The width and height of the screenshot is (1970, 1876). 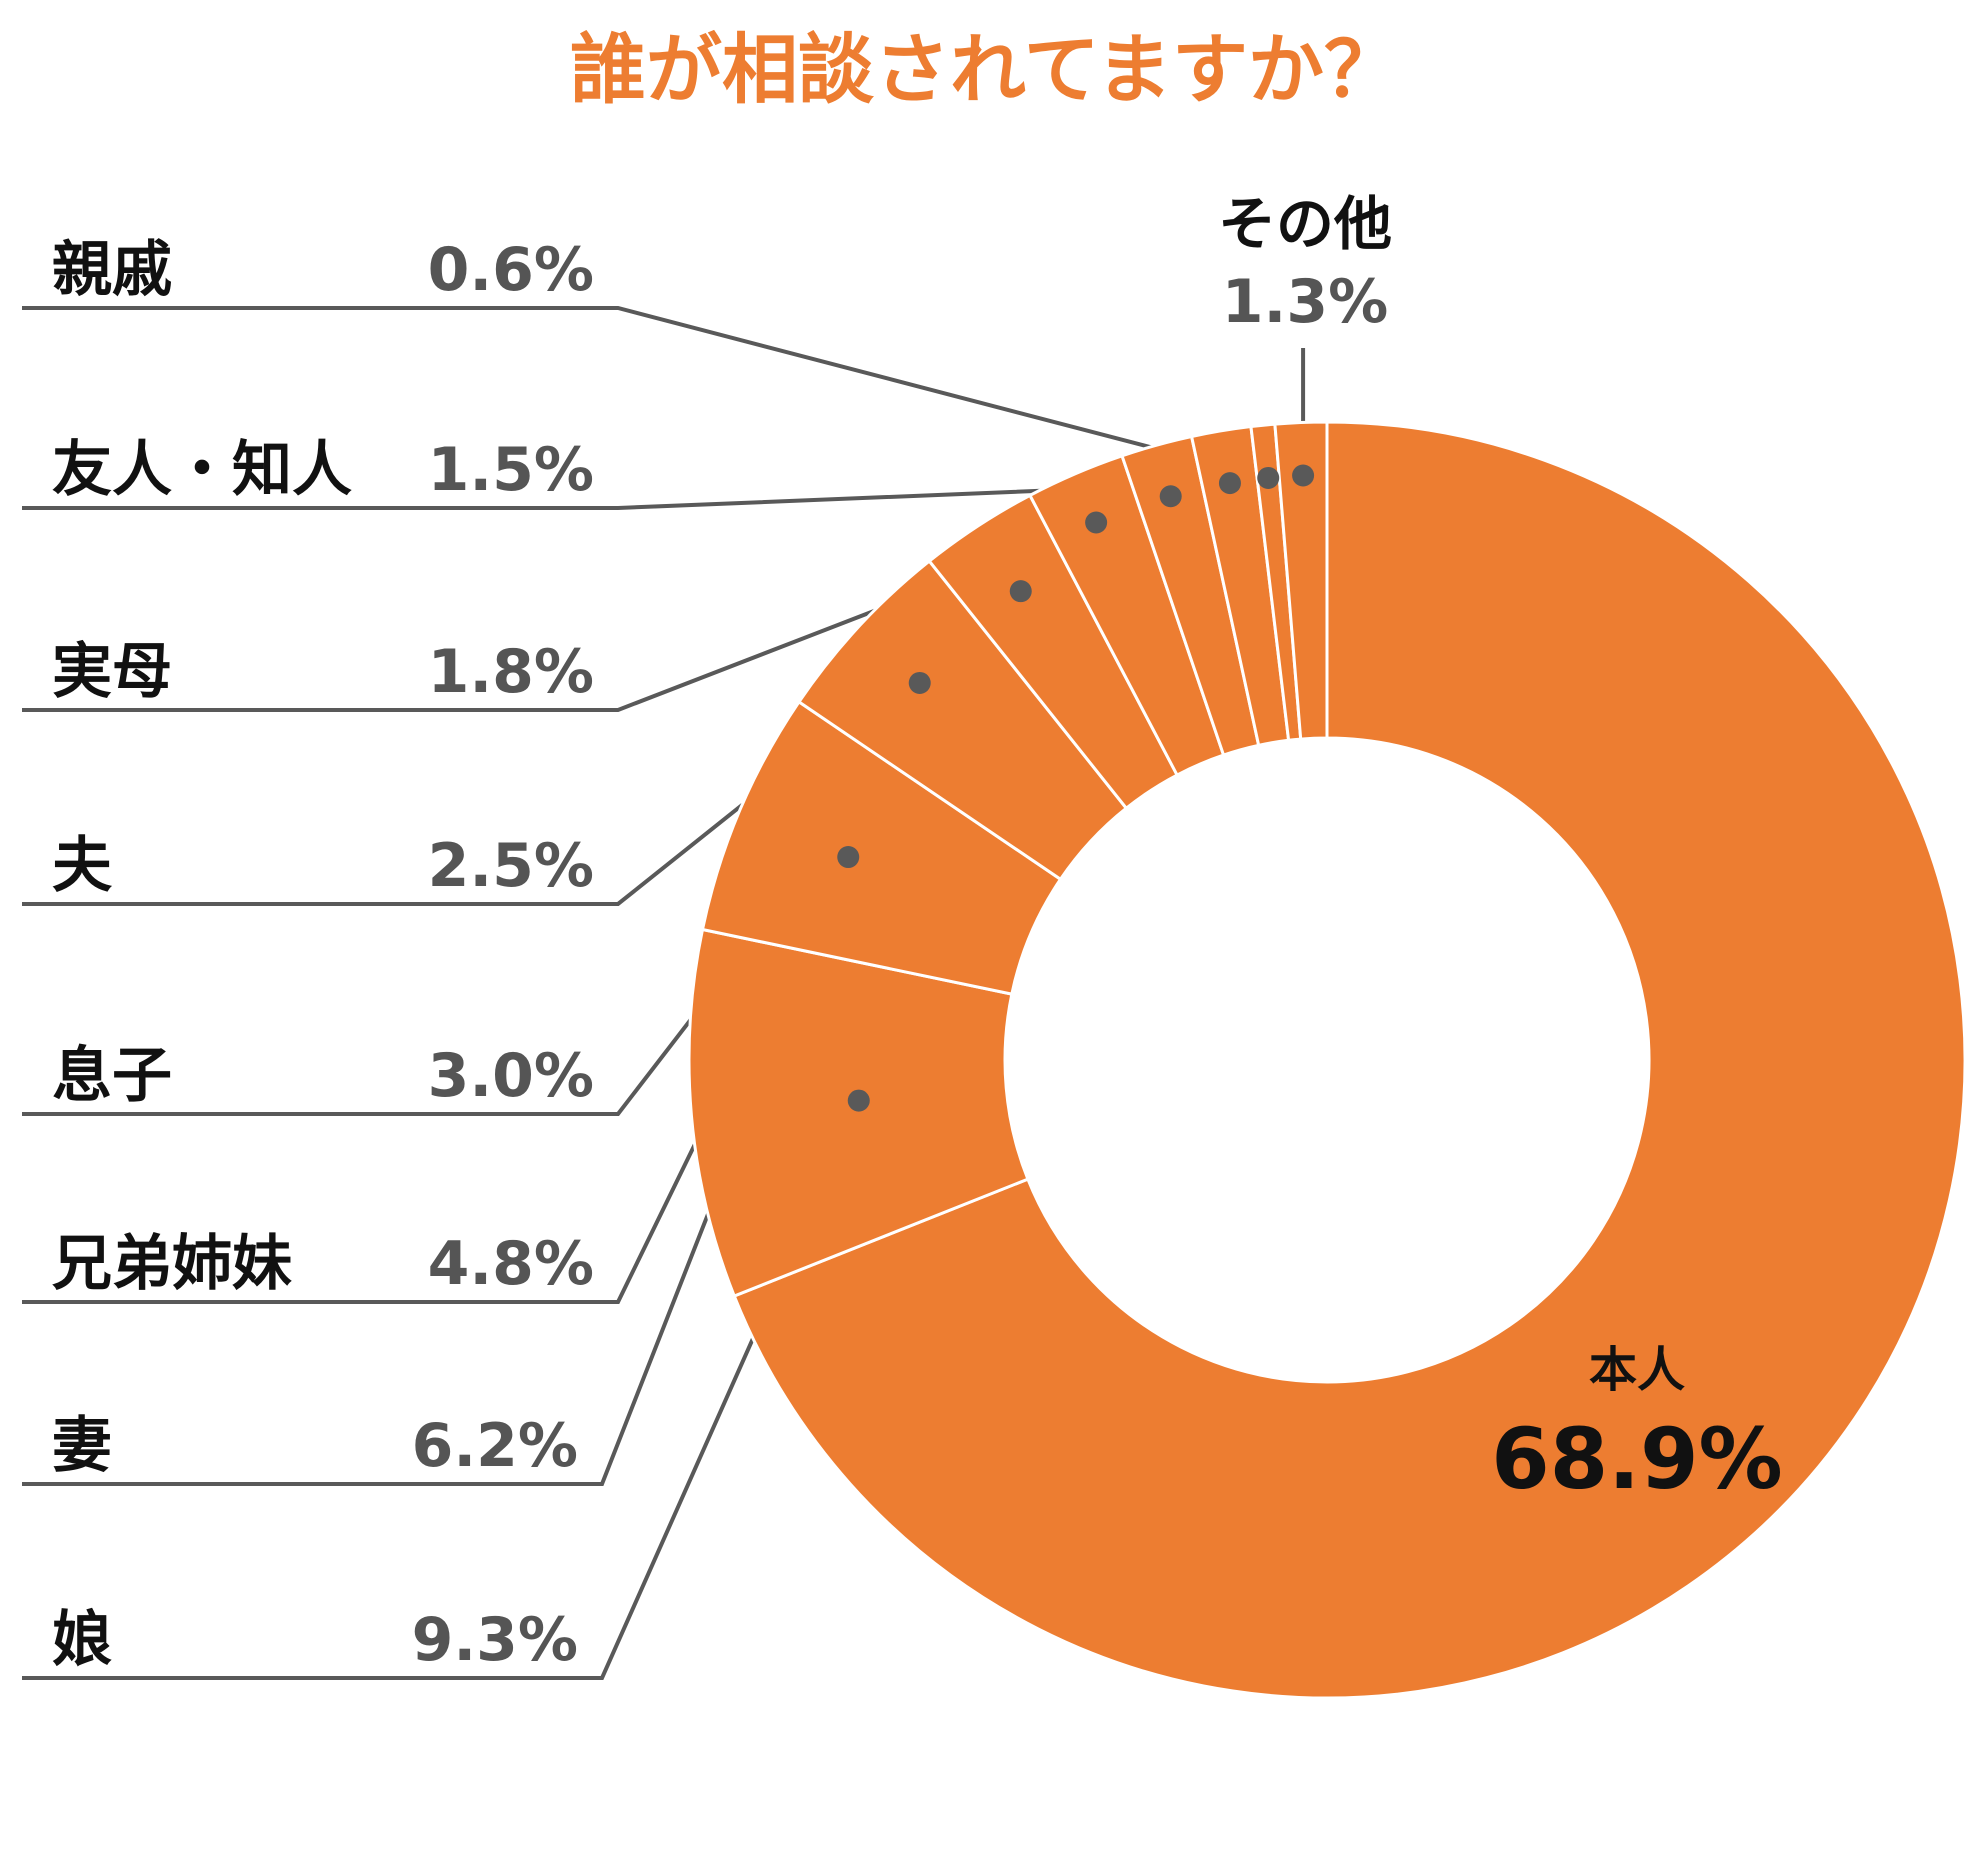 I want to click on percent-label-2: 6.2%, so click(x=495, y=1446).